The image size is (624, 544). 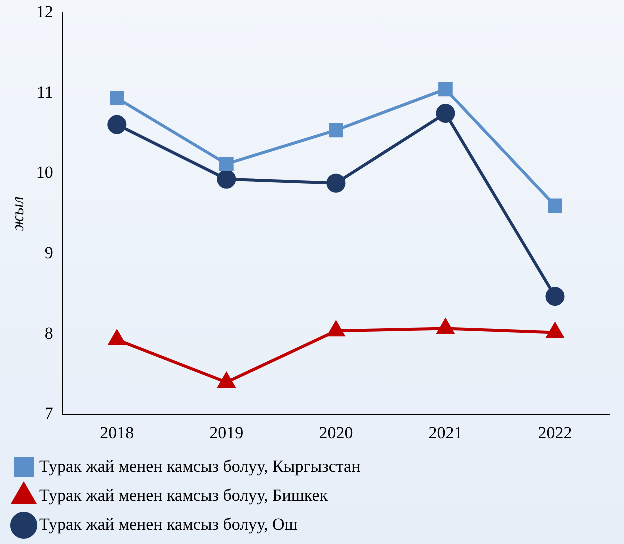 I want to click on x-tick-label: 2022, so click(x=555, y=432).